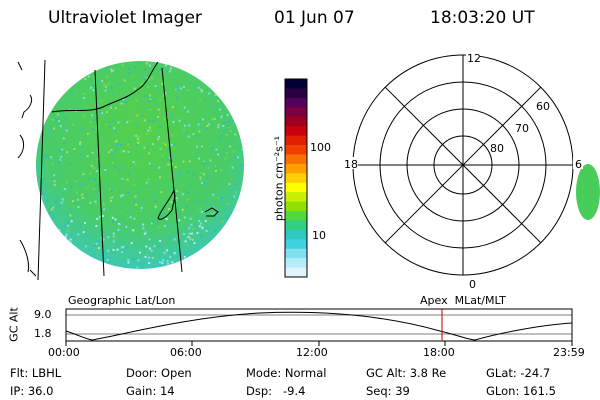 The height and width of the screenshot is (400, 600). I want to click on colorbar-tick-10: 10, so click(319, 235).